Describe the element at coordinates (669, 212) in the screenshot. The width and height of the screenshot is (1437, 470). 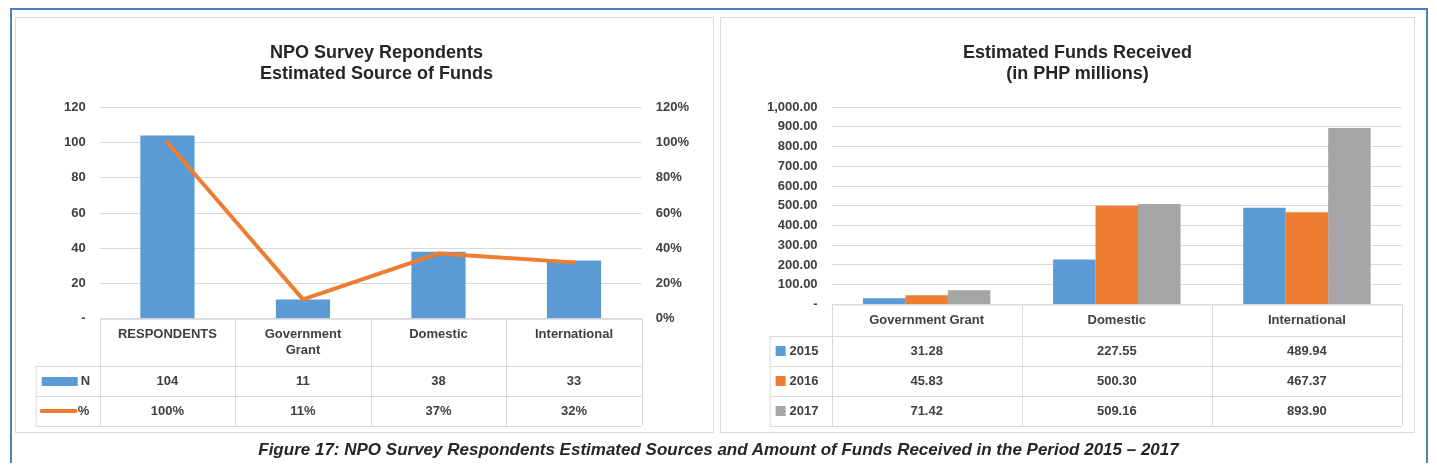
I see `y2-tick-label: 60%` at that location.